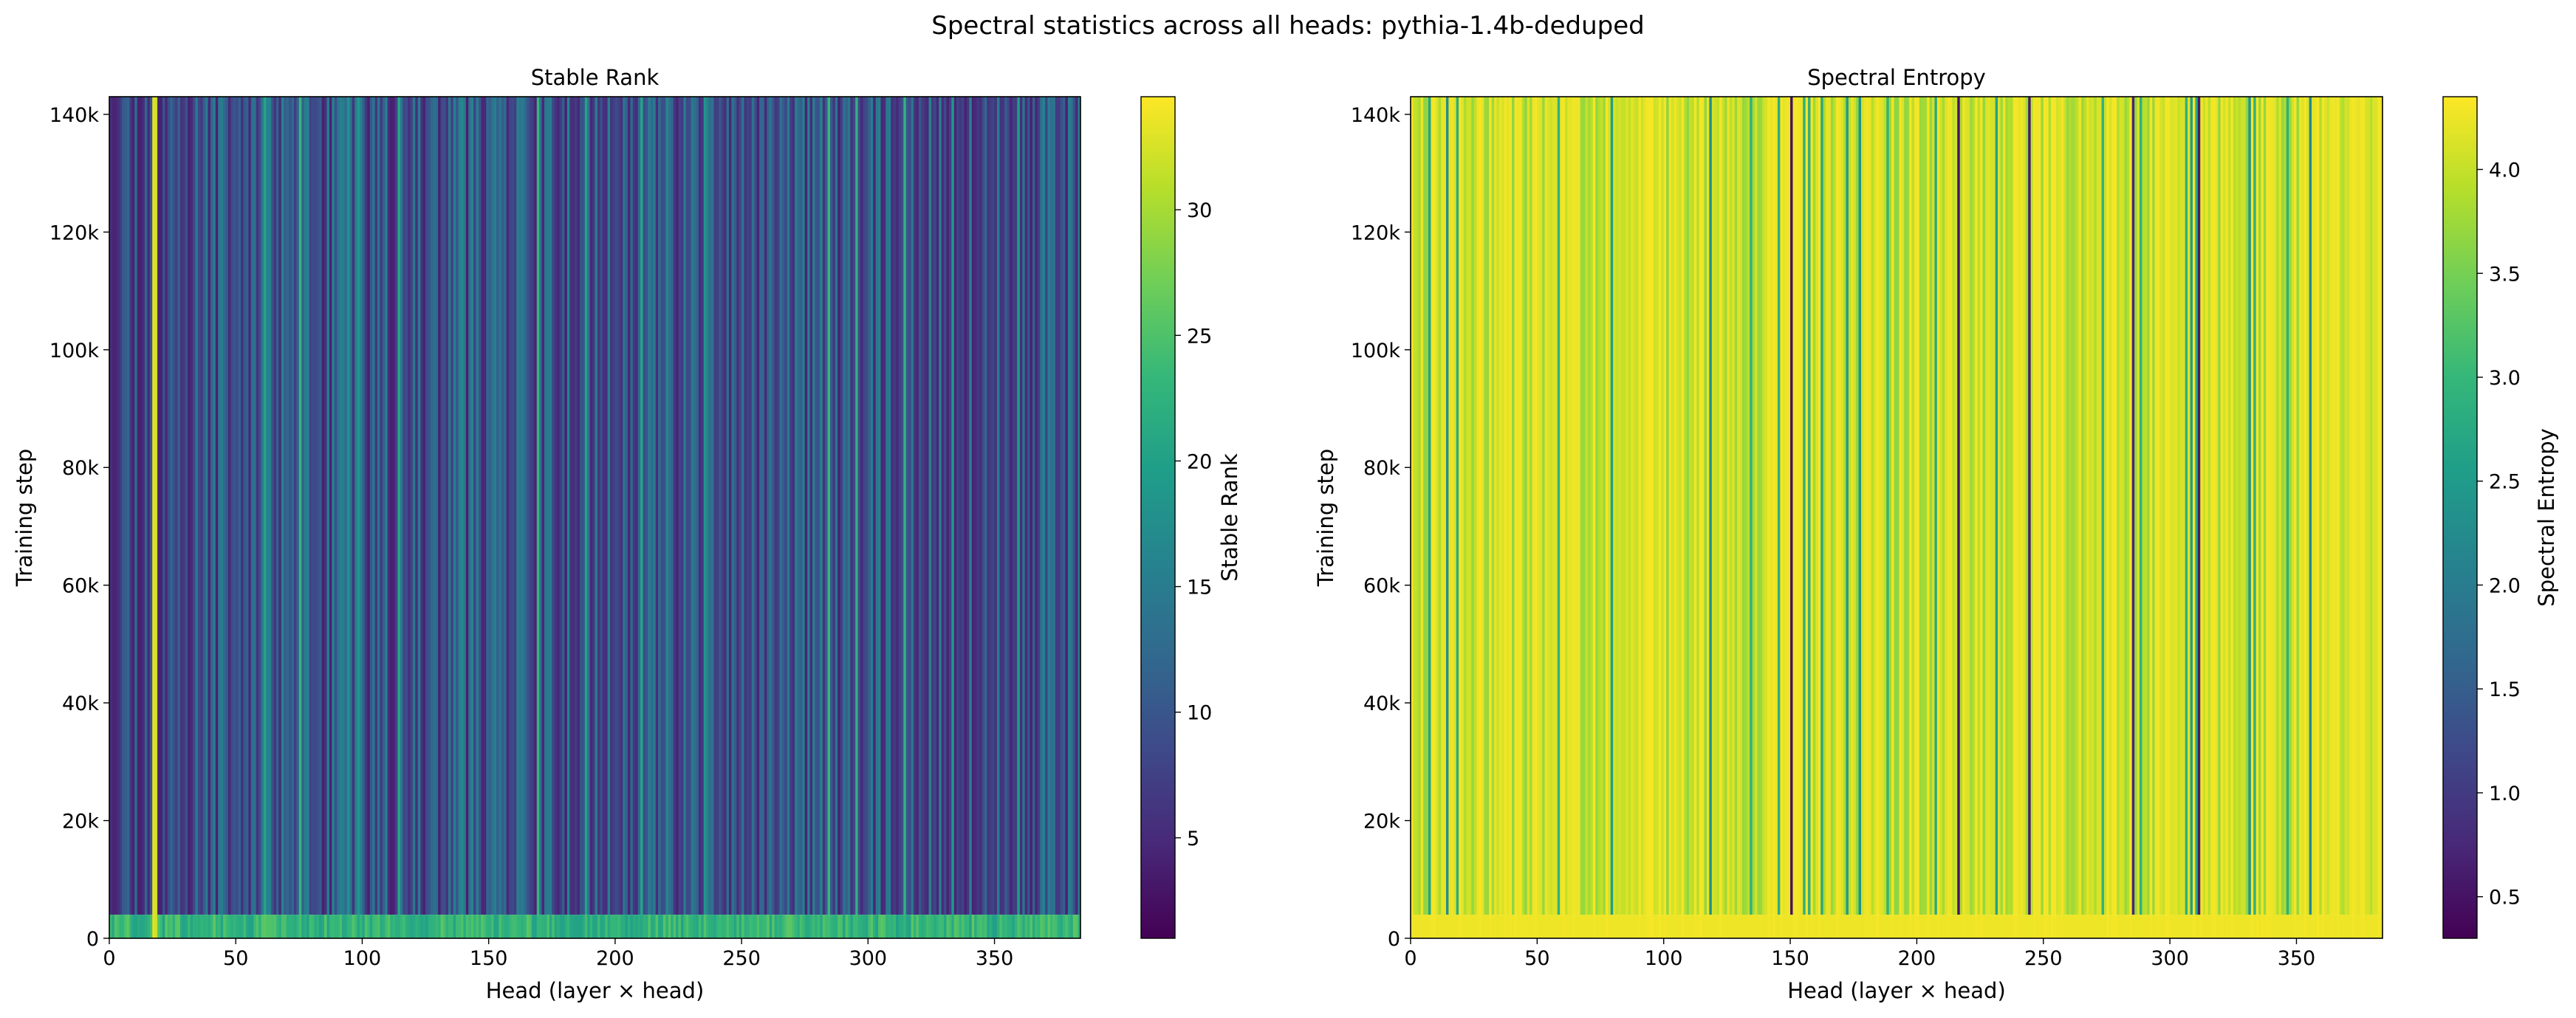 The image size is (2576, 1018). What do you see at coordinates (1790, 958) in the screenshot?
I see `x-tick-label: 150` at bounding box center [1790, 958].